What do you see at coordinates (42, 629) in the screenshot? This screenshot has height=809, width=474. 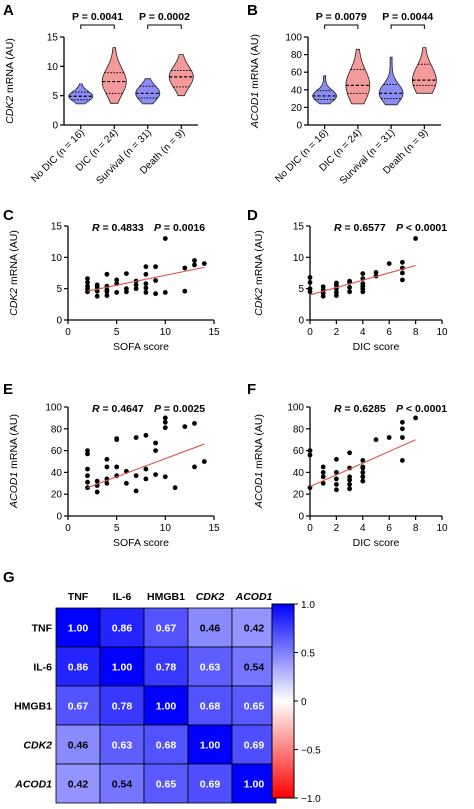 I see `heatmap-row-label: TNF` at bounding box center [42, 629].